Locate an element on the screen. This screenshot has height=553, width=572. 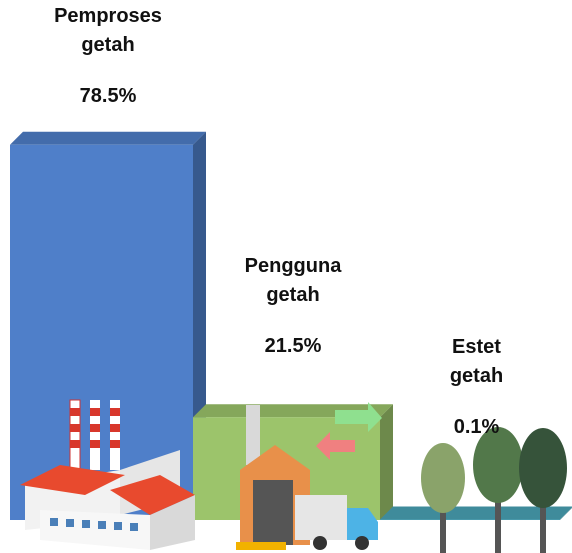
factory-icon is located at coordinates (107, 474).